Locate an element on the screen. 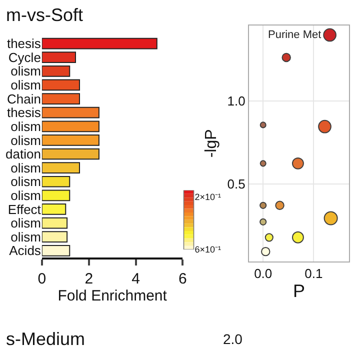  y-tick-label: Cycle is located at coordinates (24, 57).